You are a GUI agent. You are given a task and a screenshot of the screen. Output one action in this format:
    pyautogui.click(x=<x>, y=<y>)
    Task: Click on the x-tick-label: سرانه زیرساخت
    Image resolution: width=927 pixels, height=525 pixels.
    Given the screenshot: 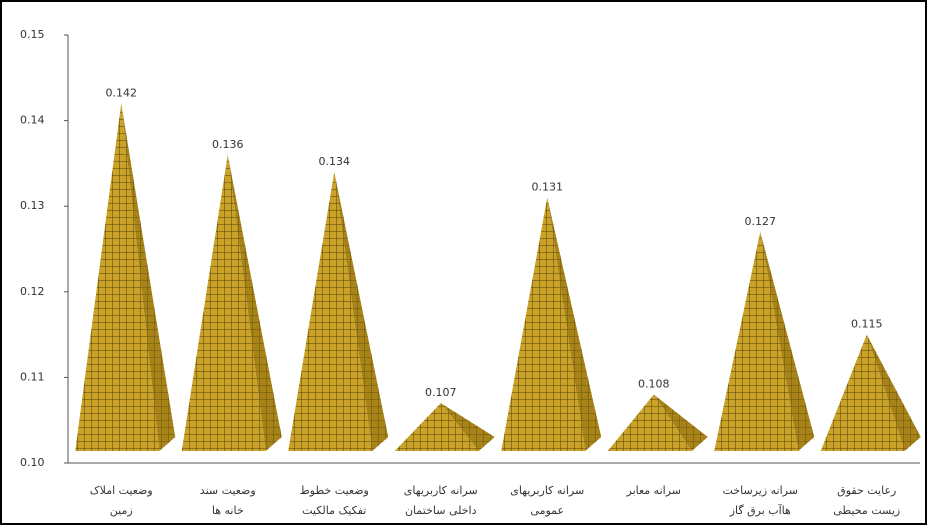 What is the action you would take?
    pyautogui.click(x=760, y=490)
    